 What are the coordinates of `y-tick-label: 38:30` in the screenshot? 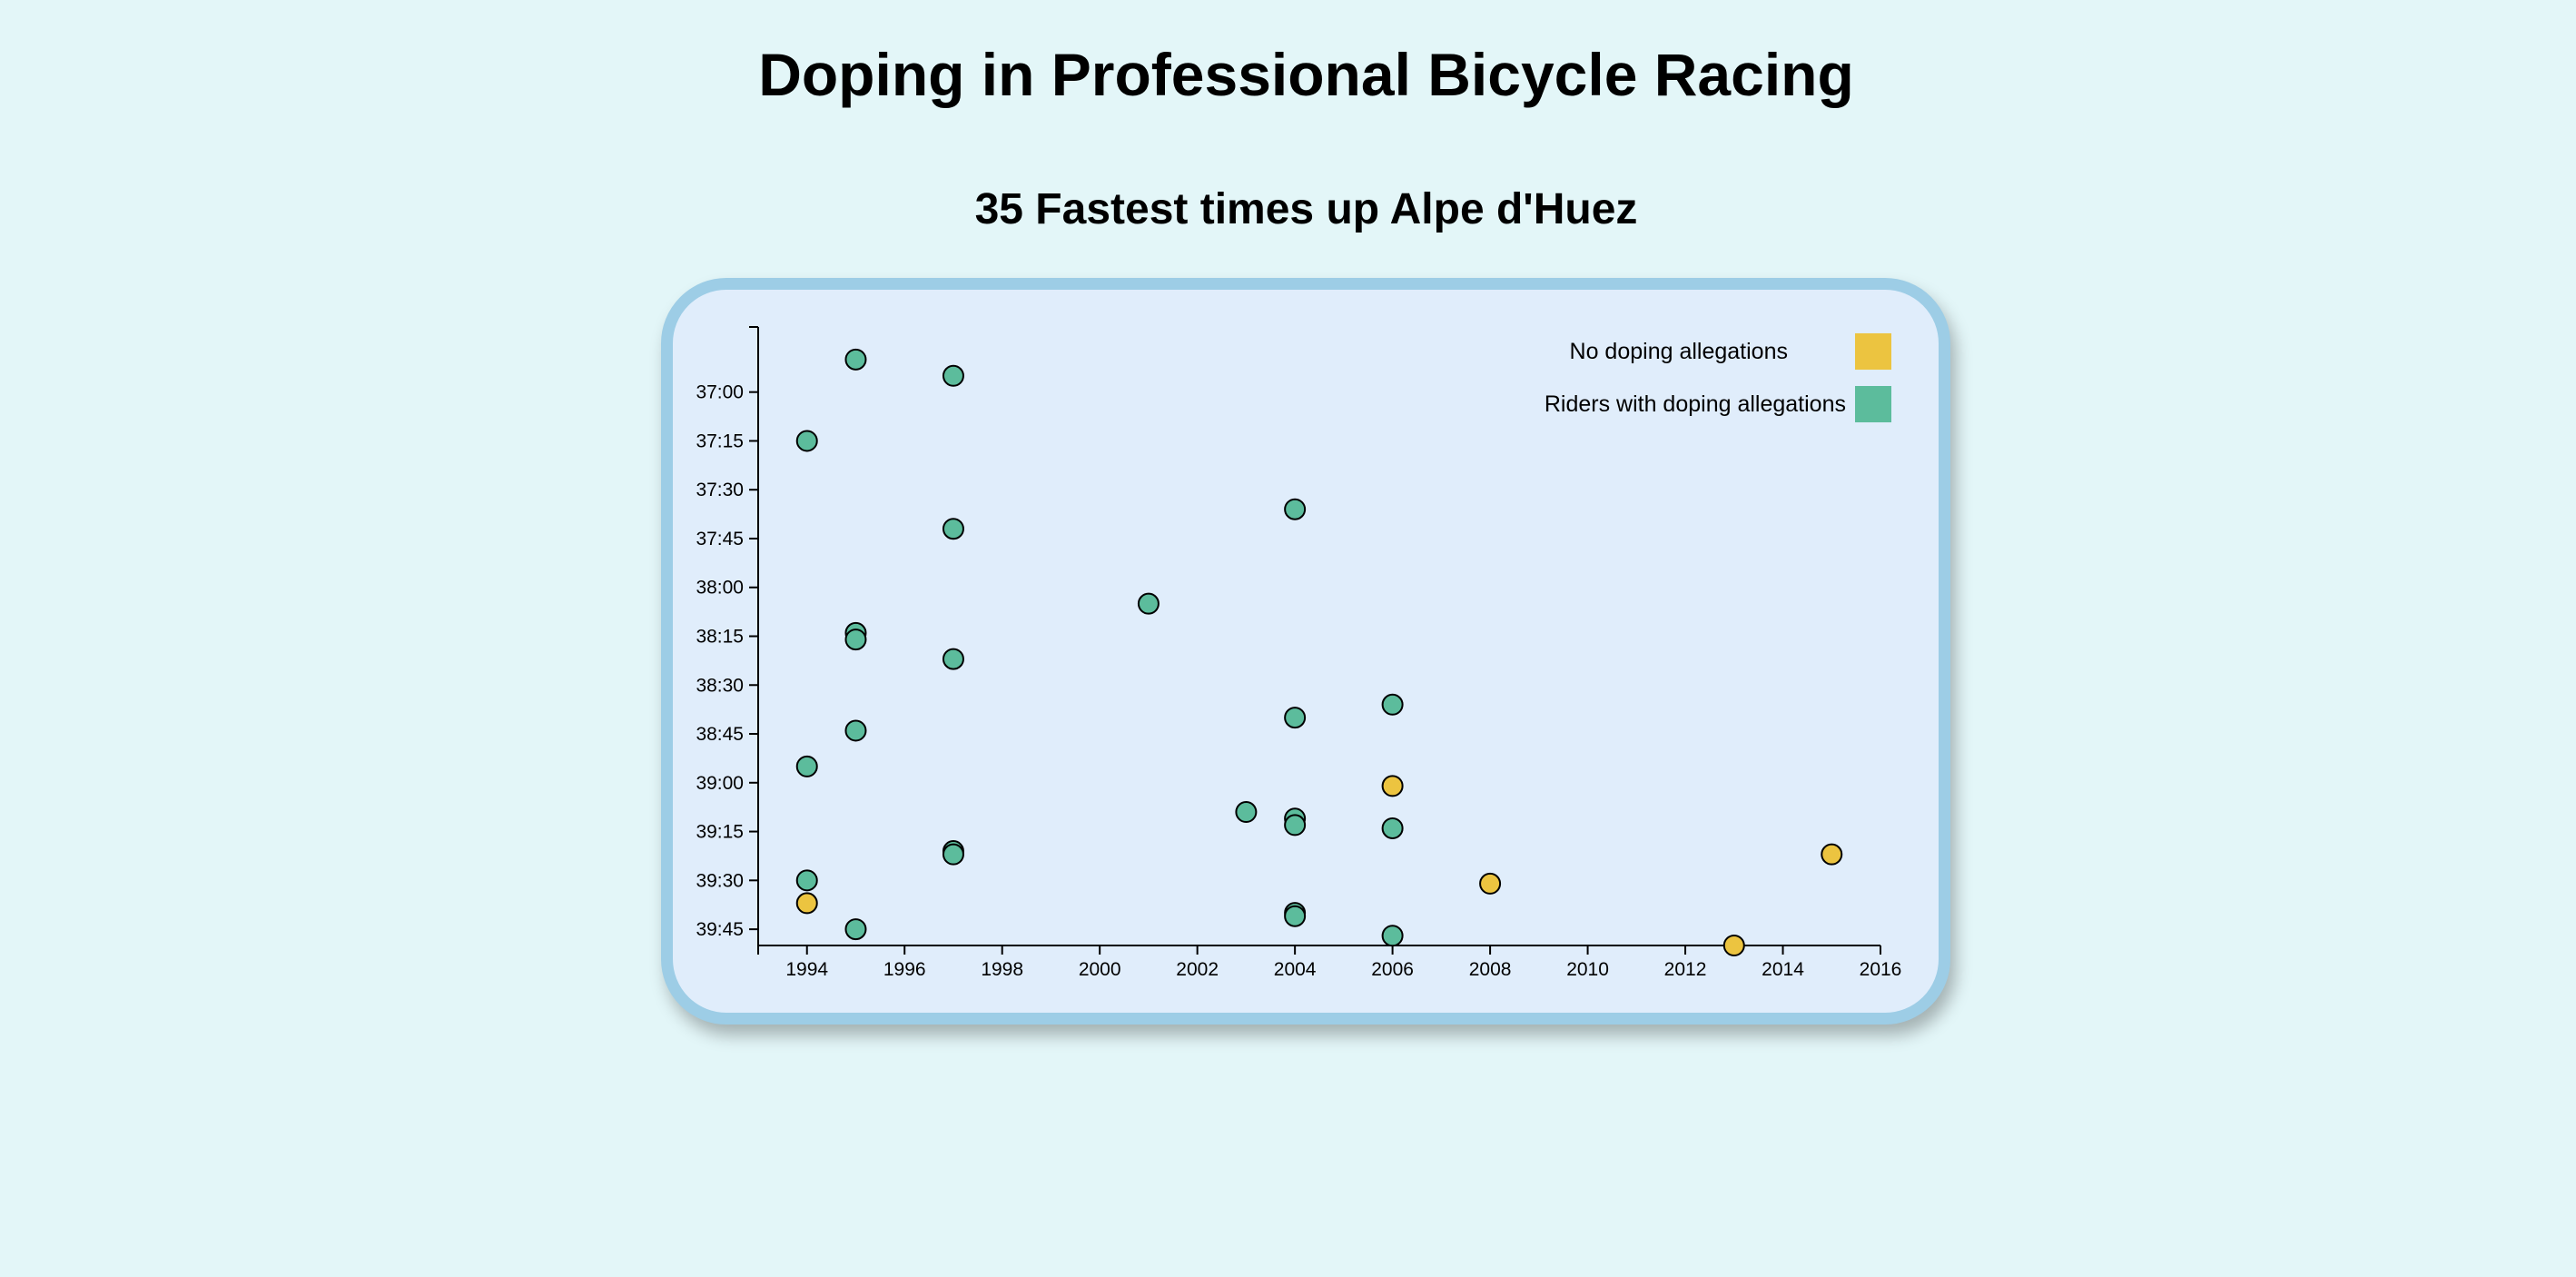 It's located at (720, 685).